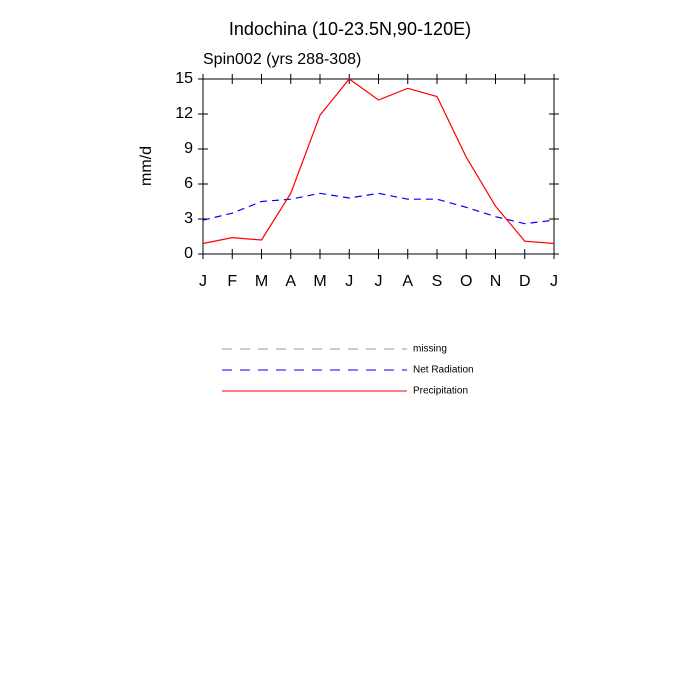 Image resolution: width=700 pixels, height=700 pixels. Describe the element at coordinates (184, 113) in the screenshot. I see `y-tick-label: 12` at that location.